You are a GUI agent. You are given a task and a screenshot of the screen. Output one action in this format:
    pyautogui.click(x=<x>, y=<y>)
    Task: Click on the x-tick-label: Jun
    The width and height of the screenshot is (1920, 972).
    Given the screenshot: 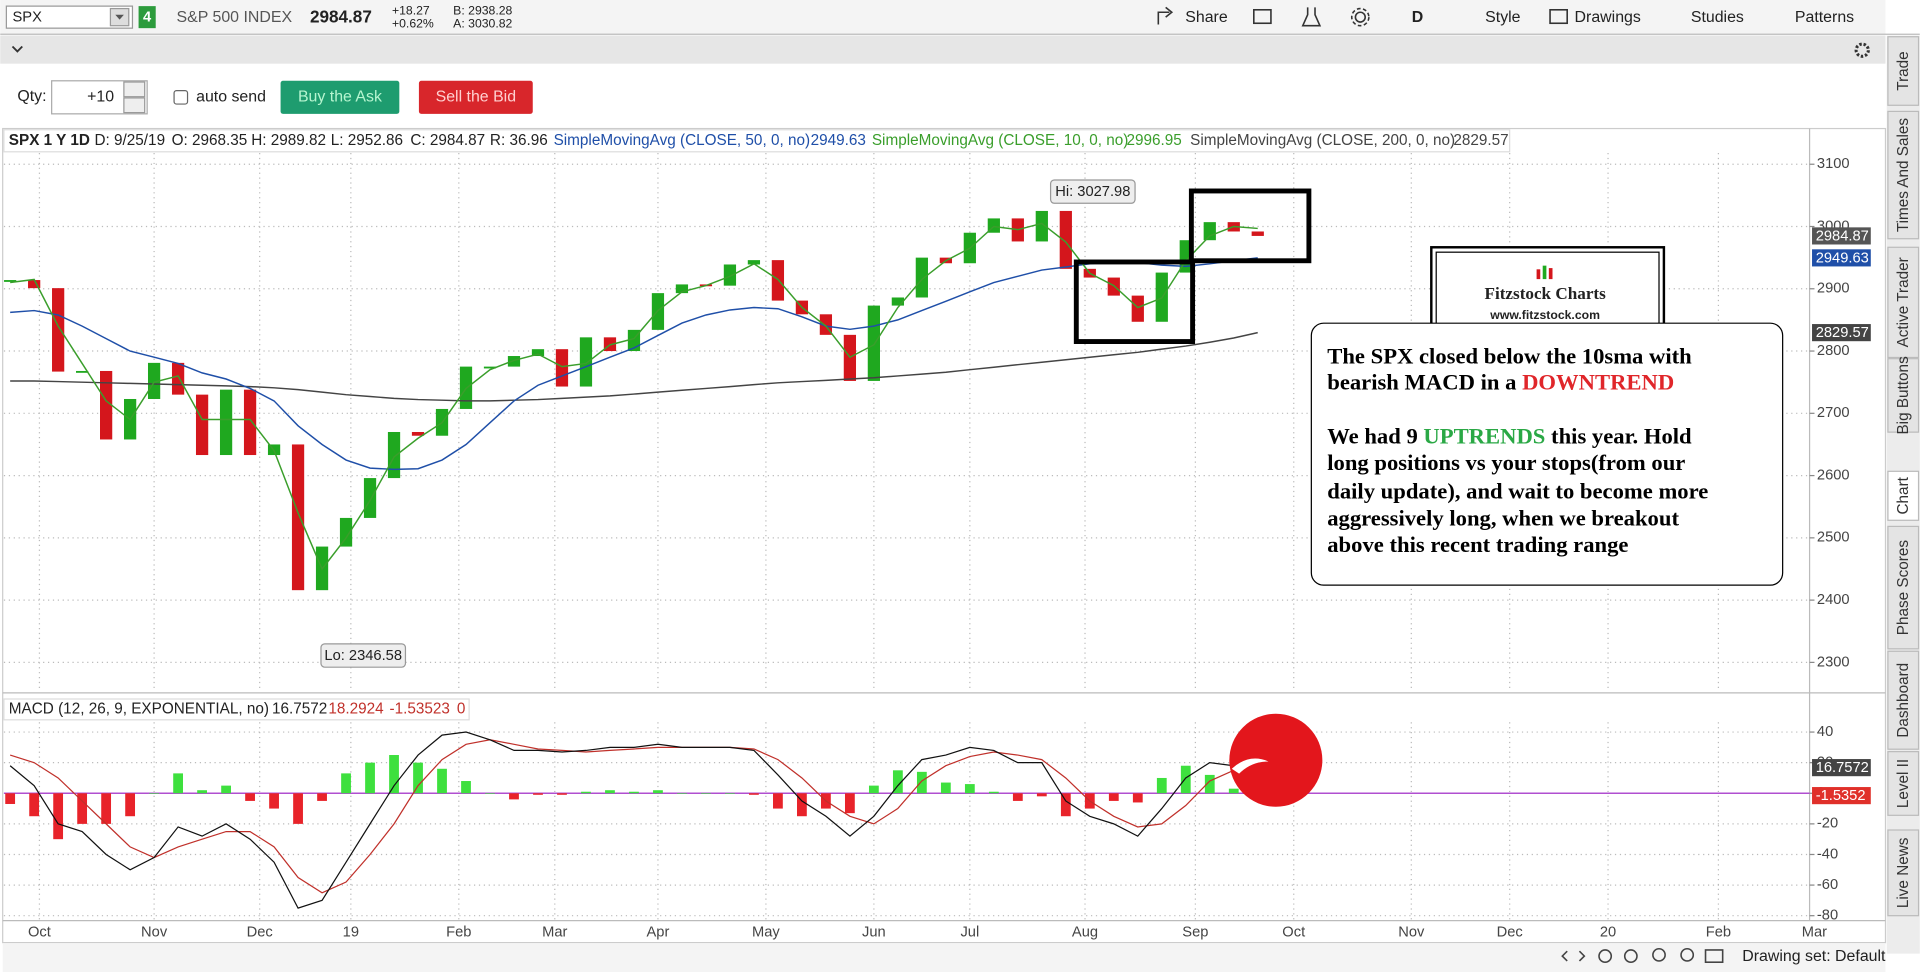 What is the action you would take?
    pyautogui.click(x=874, y=933)
    